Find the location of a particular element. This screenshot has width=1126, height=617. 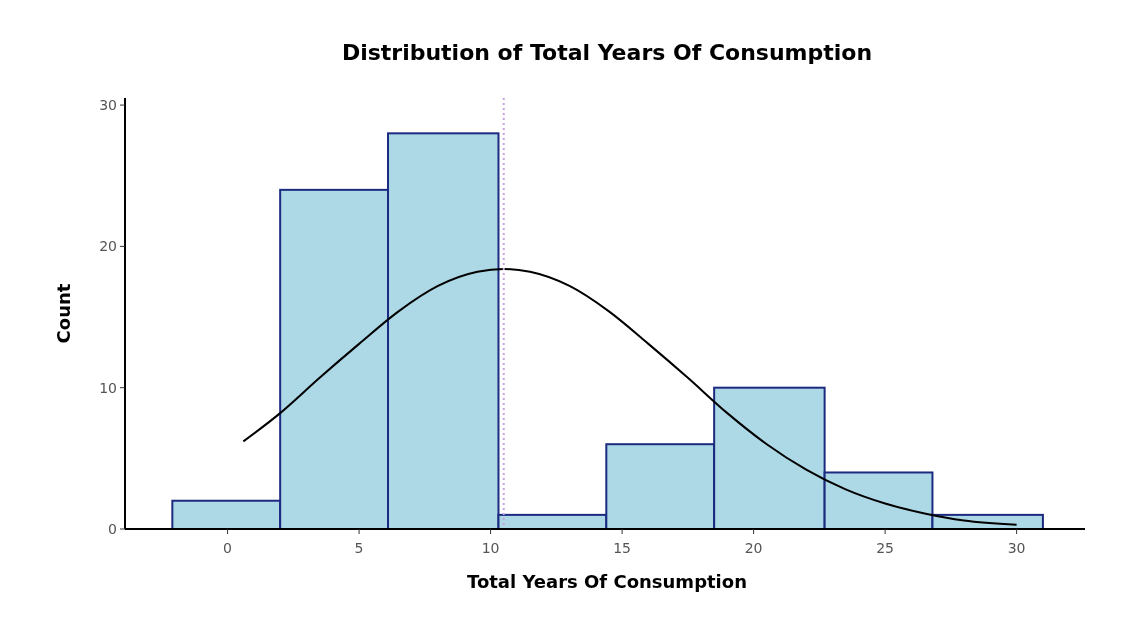

y-tick-label: 20 is located at coordinates (108, 246).